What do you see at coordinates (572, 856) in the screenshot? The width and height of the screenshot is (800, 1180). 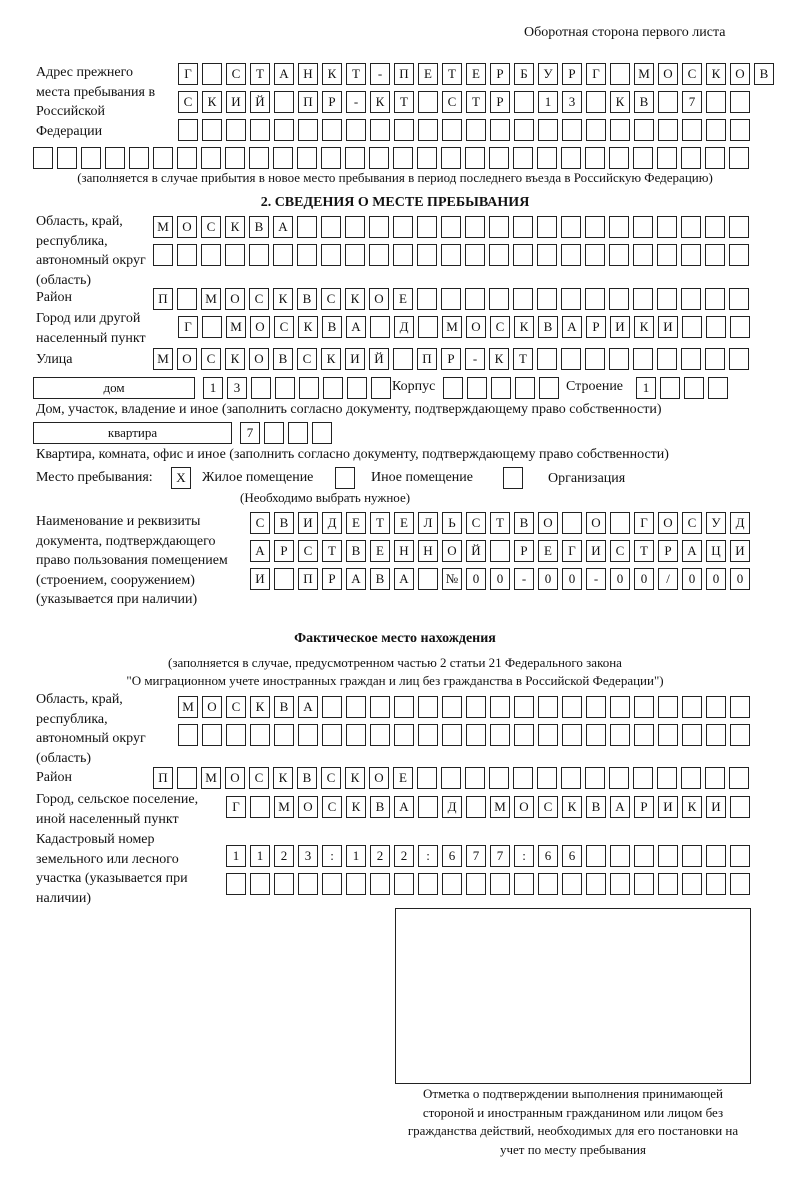 I see `letter-cell: 6` at bounding box center [572, 856].